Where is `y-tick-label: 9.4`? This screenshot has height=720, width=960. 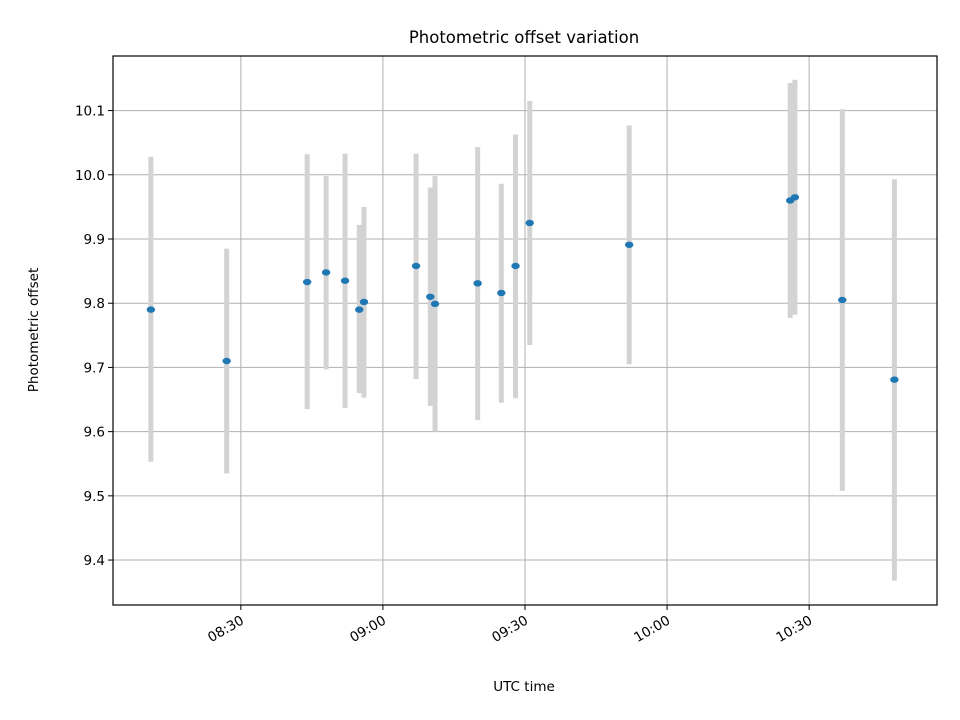 y-tick-label: 9.4 is located at coordinates (94, 561).